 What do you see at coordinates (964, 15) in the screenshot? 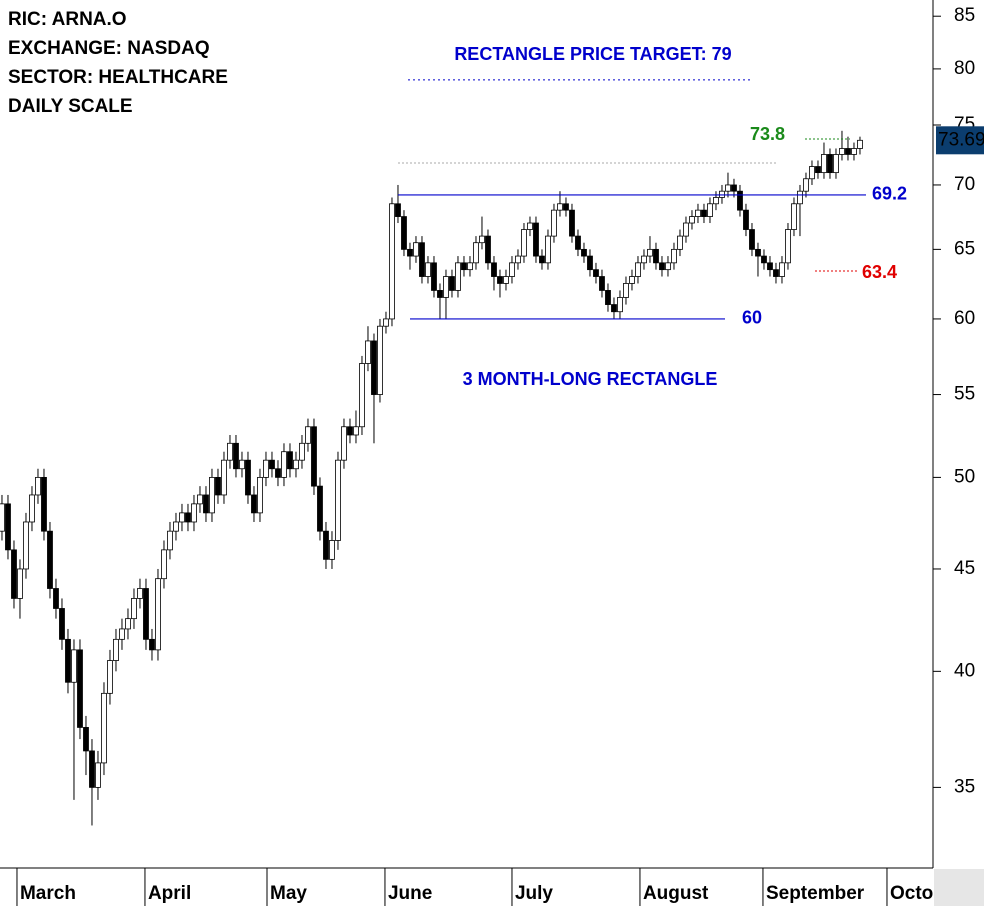
I see `y-tick-label: 85` at bounding box center [964, 15].